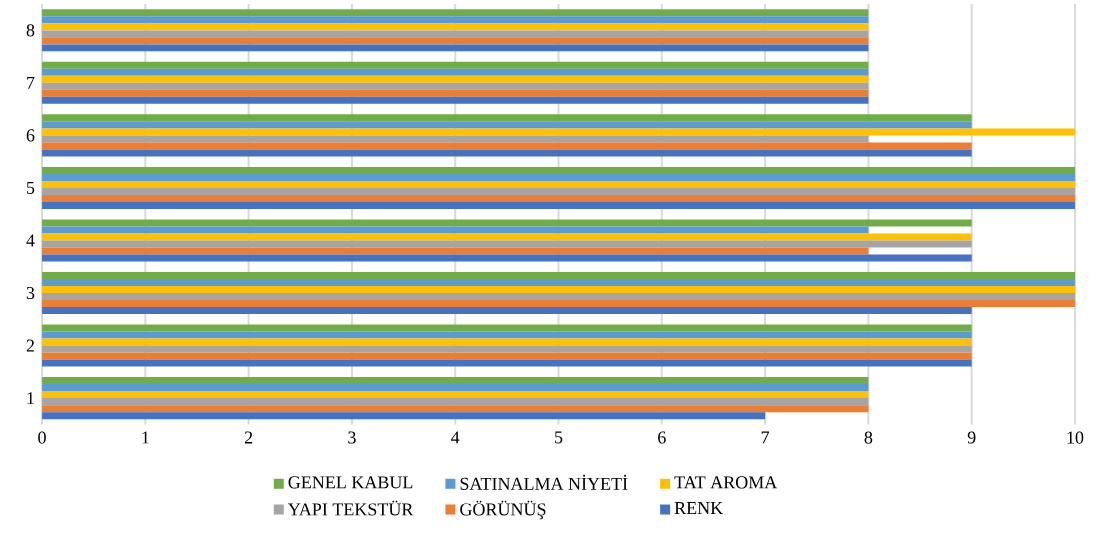  Describe the element at coordinates (42, 437) in the screenshot. I see `x-tick-label: 0` at that location.